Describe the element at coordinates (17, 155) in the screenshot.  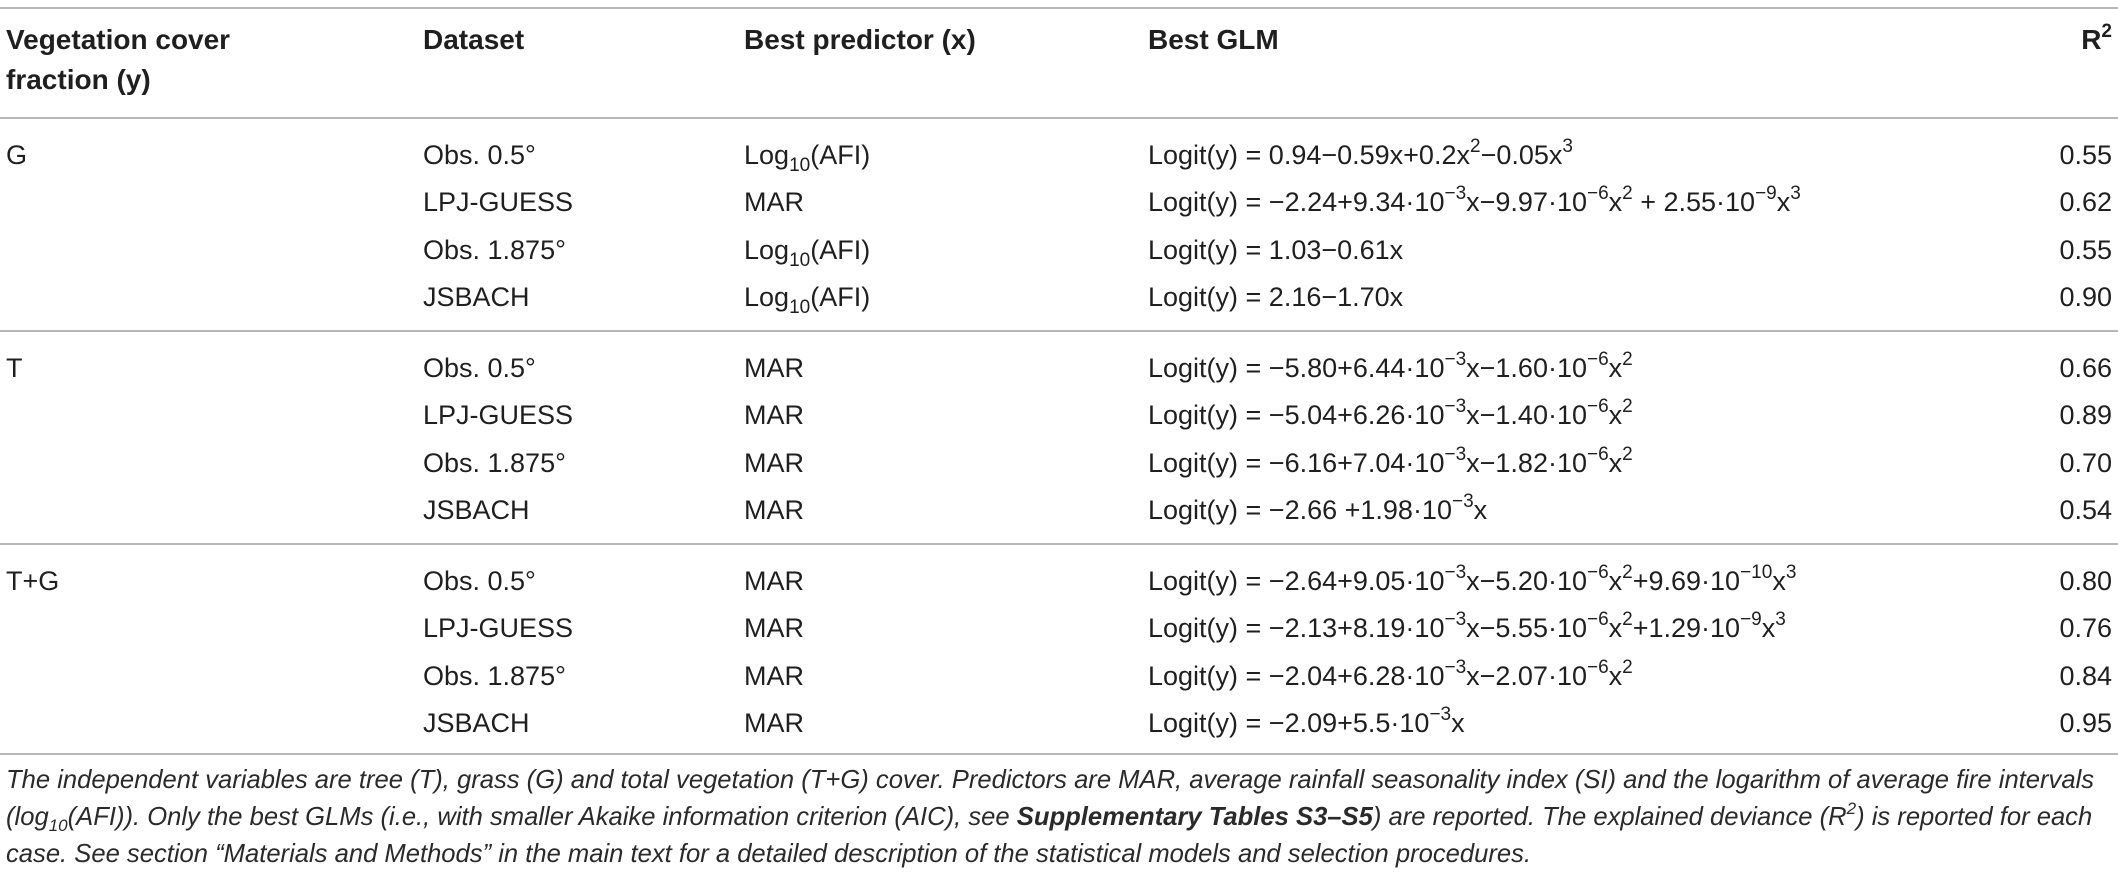
I see `group-label: G` at that location.